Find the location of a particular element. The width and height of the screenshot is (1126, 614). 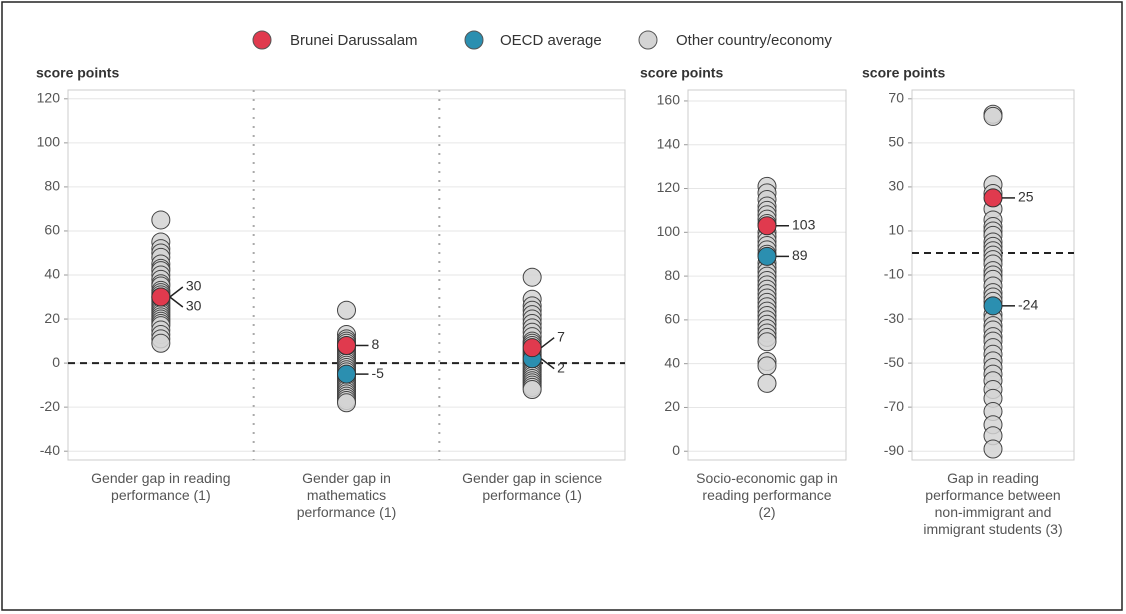

y-tick-label: 10 is located at coordinates (896, 230).